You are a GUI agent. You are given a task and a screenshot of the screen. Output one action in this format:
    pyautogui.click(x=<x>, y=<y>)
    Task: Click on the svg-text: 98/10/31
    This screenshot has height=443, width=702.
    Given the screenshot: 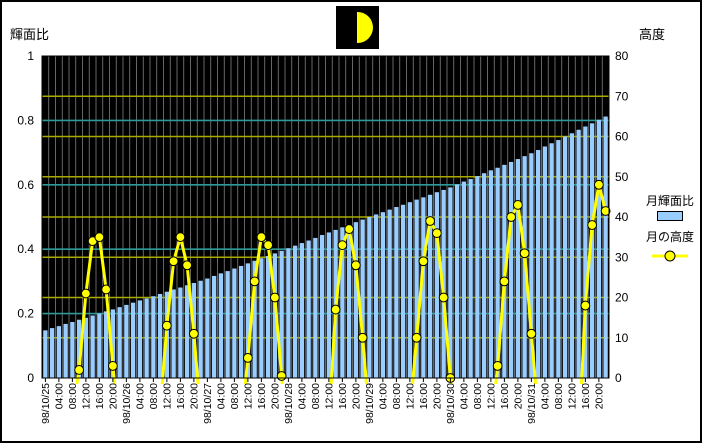 What is the action you would take?
    pyautogui.click(x=532, y=403)
    